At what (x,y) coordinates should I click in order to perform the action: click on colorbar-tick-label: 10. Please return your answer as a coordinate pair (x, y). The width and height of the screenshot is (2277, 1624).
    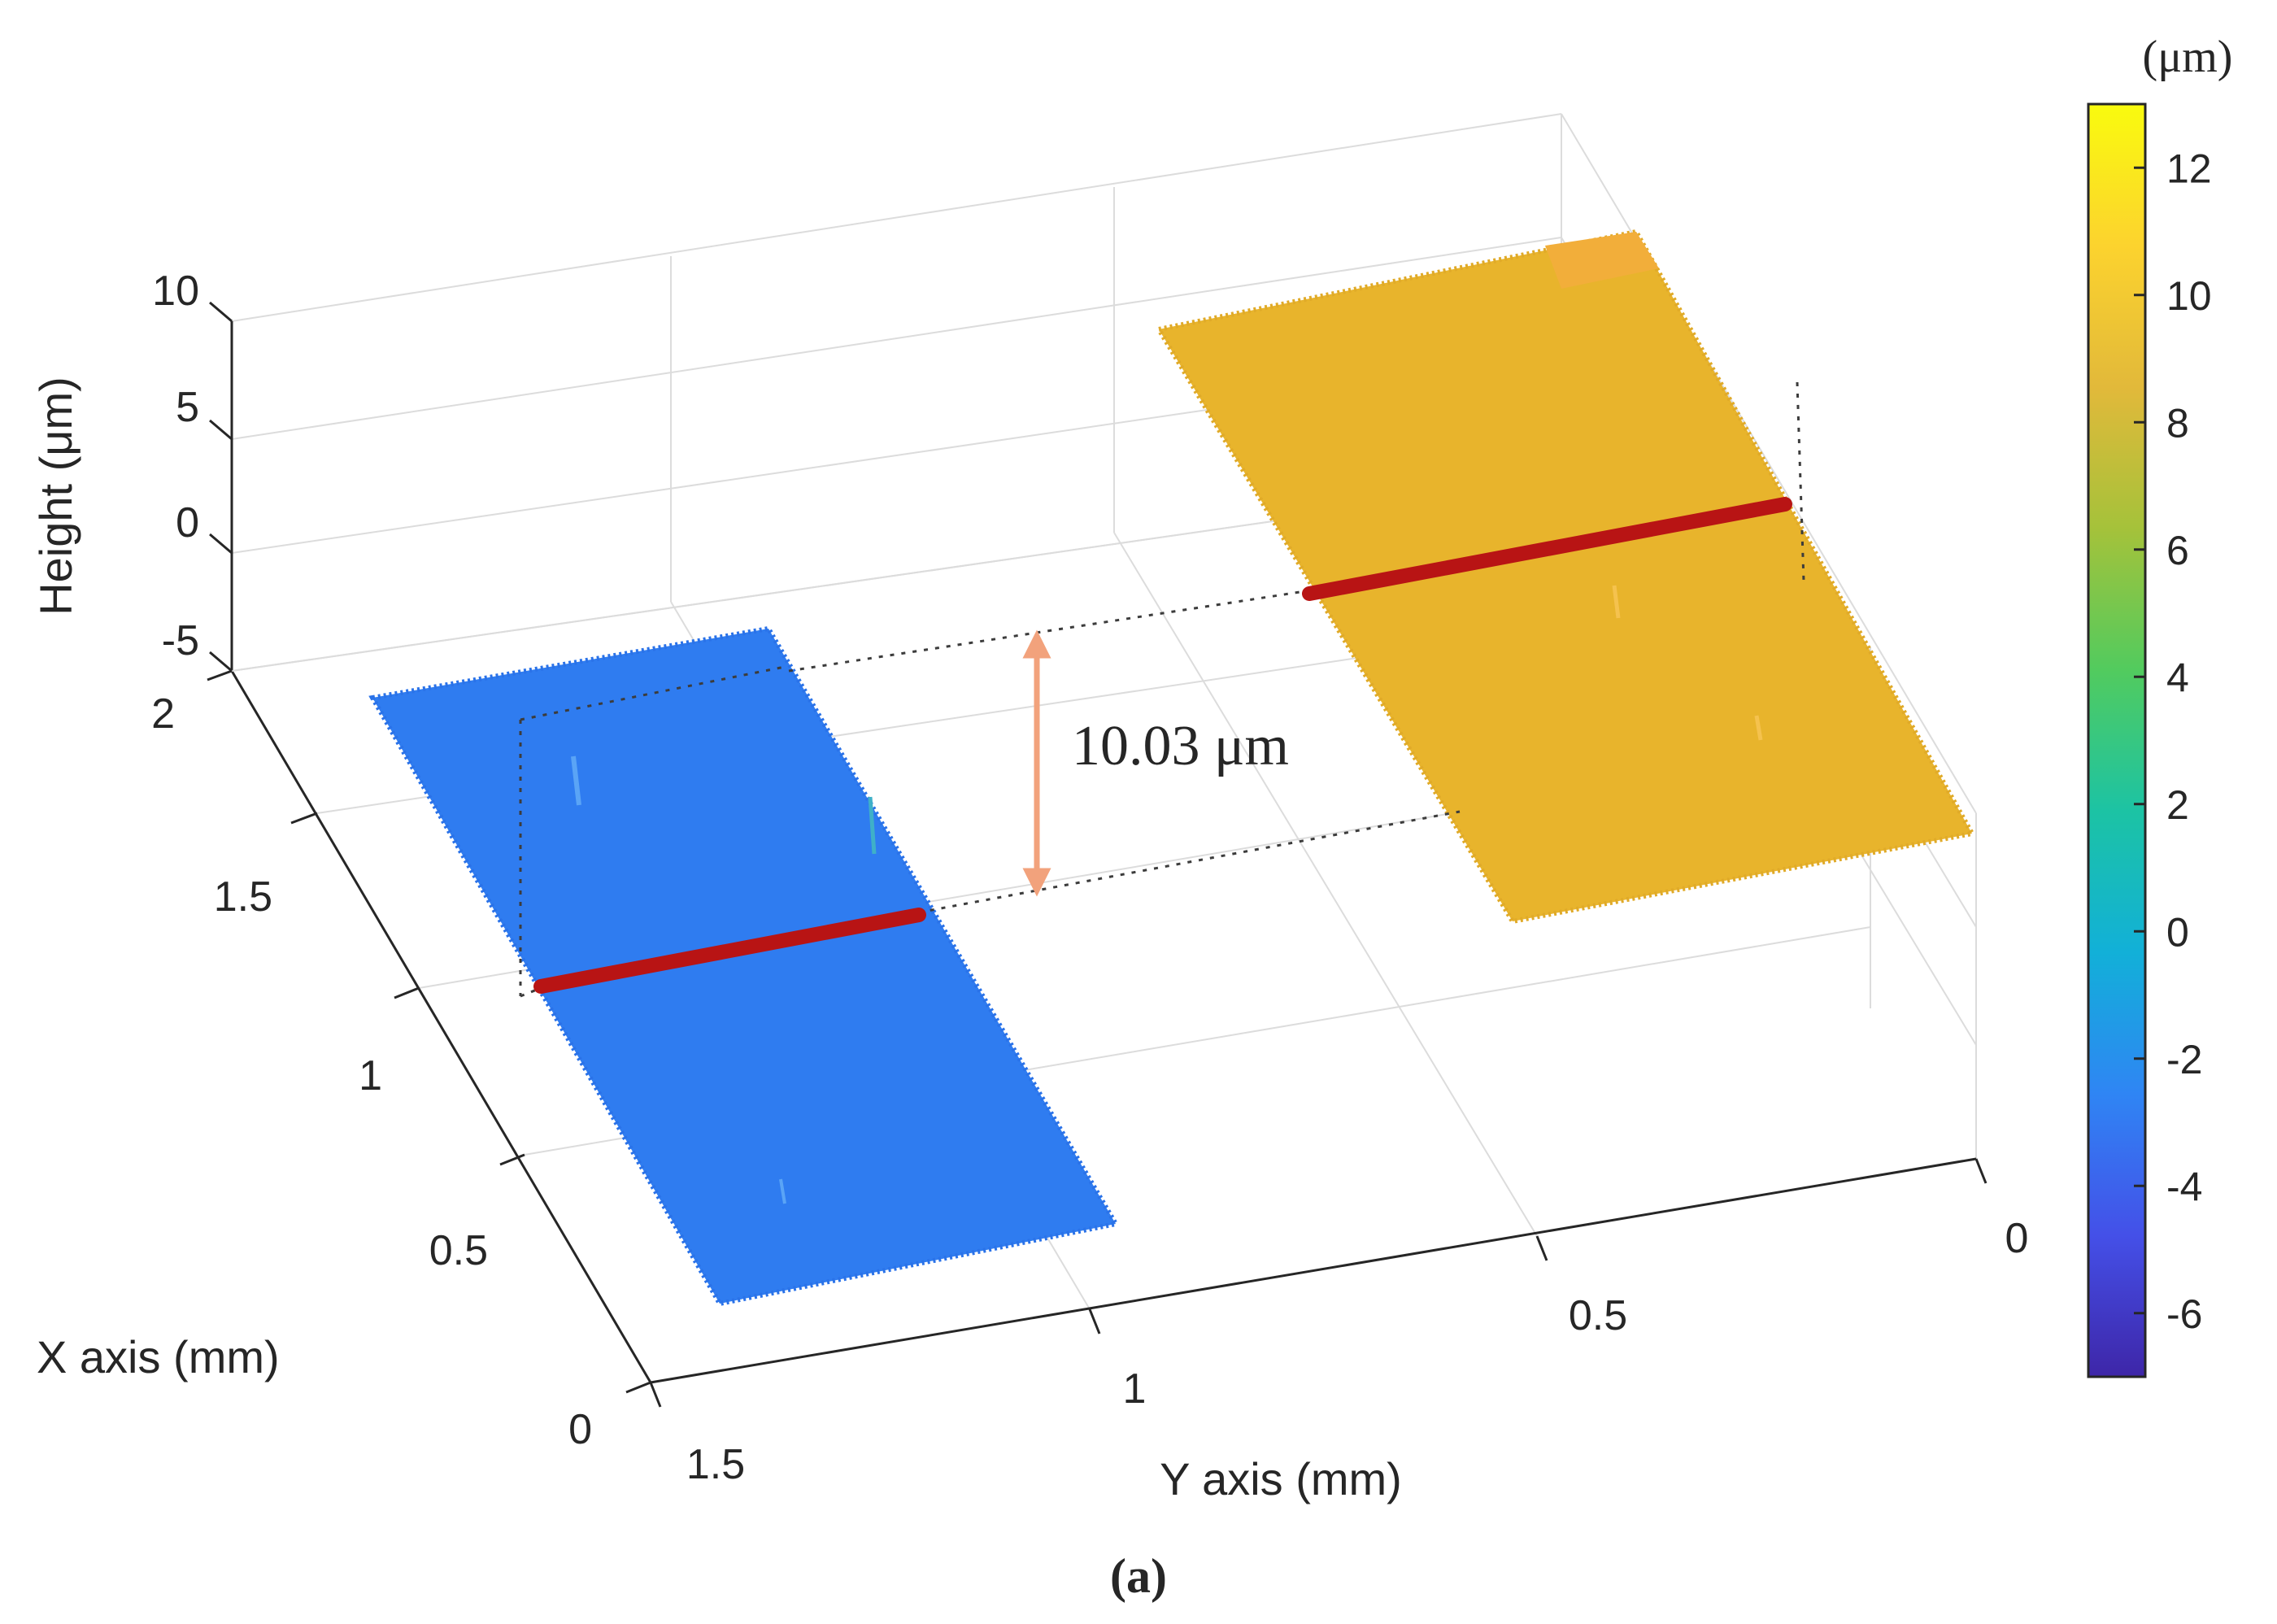
    Looking at the image, I should click on (2189, 296).